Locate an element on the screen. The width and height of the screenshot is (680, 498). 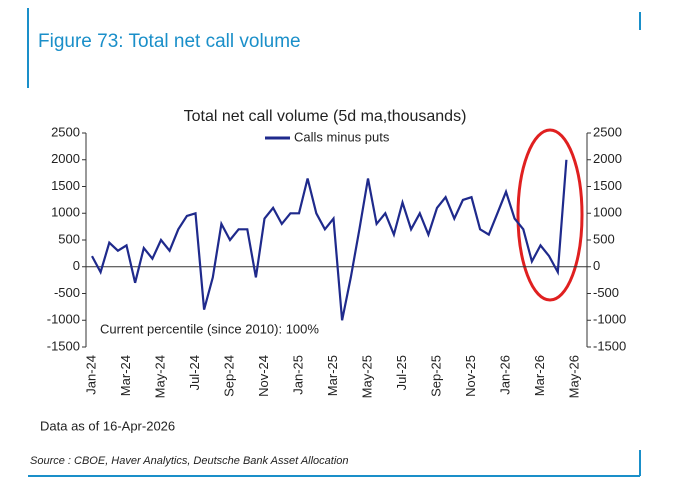
highlight-ellipse is located at coordinates (550, 215).